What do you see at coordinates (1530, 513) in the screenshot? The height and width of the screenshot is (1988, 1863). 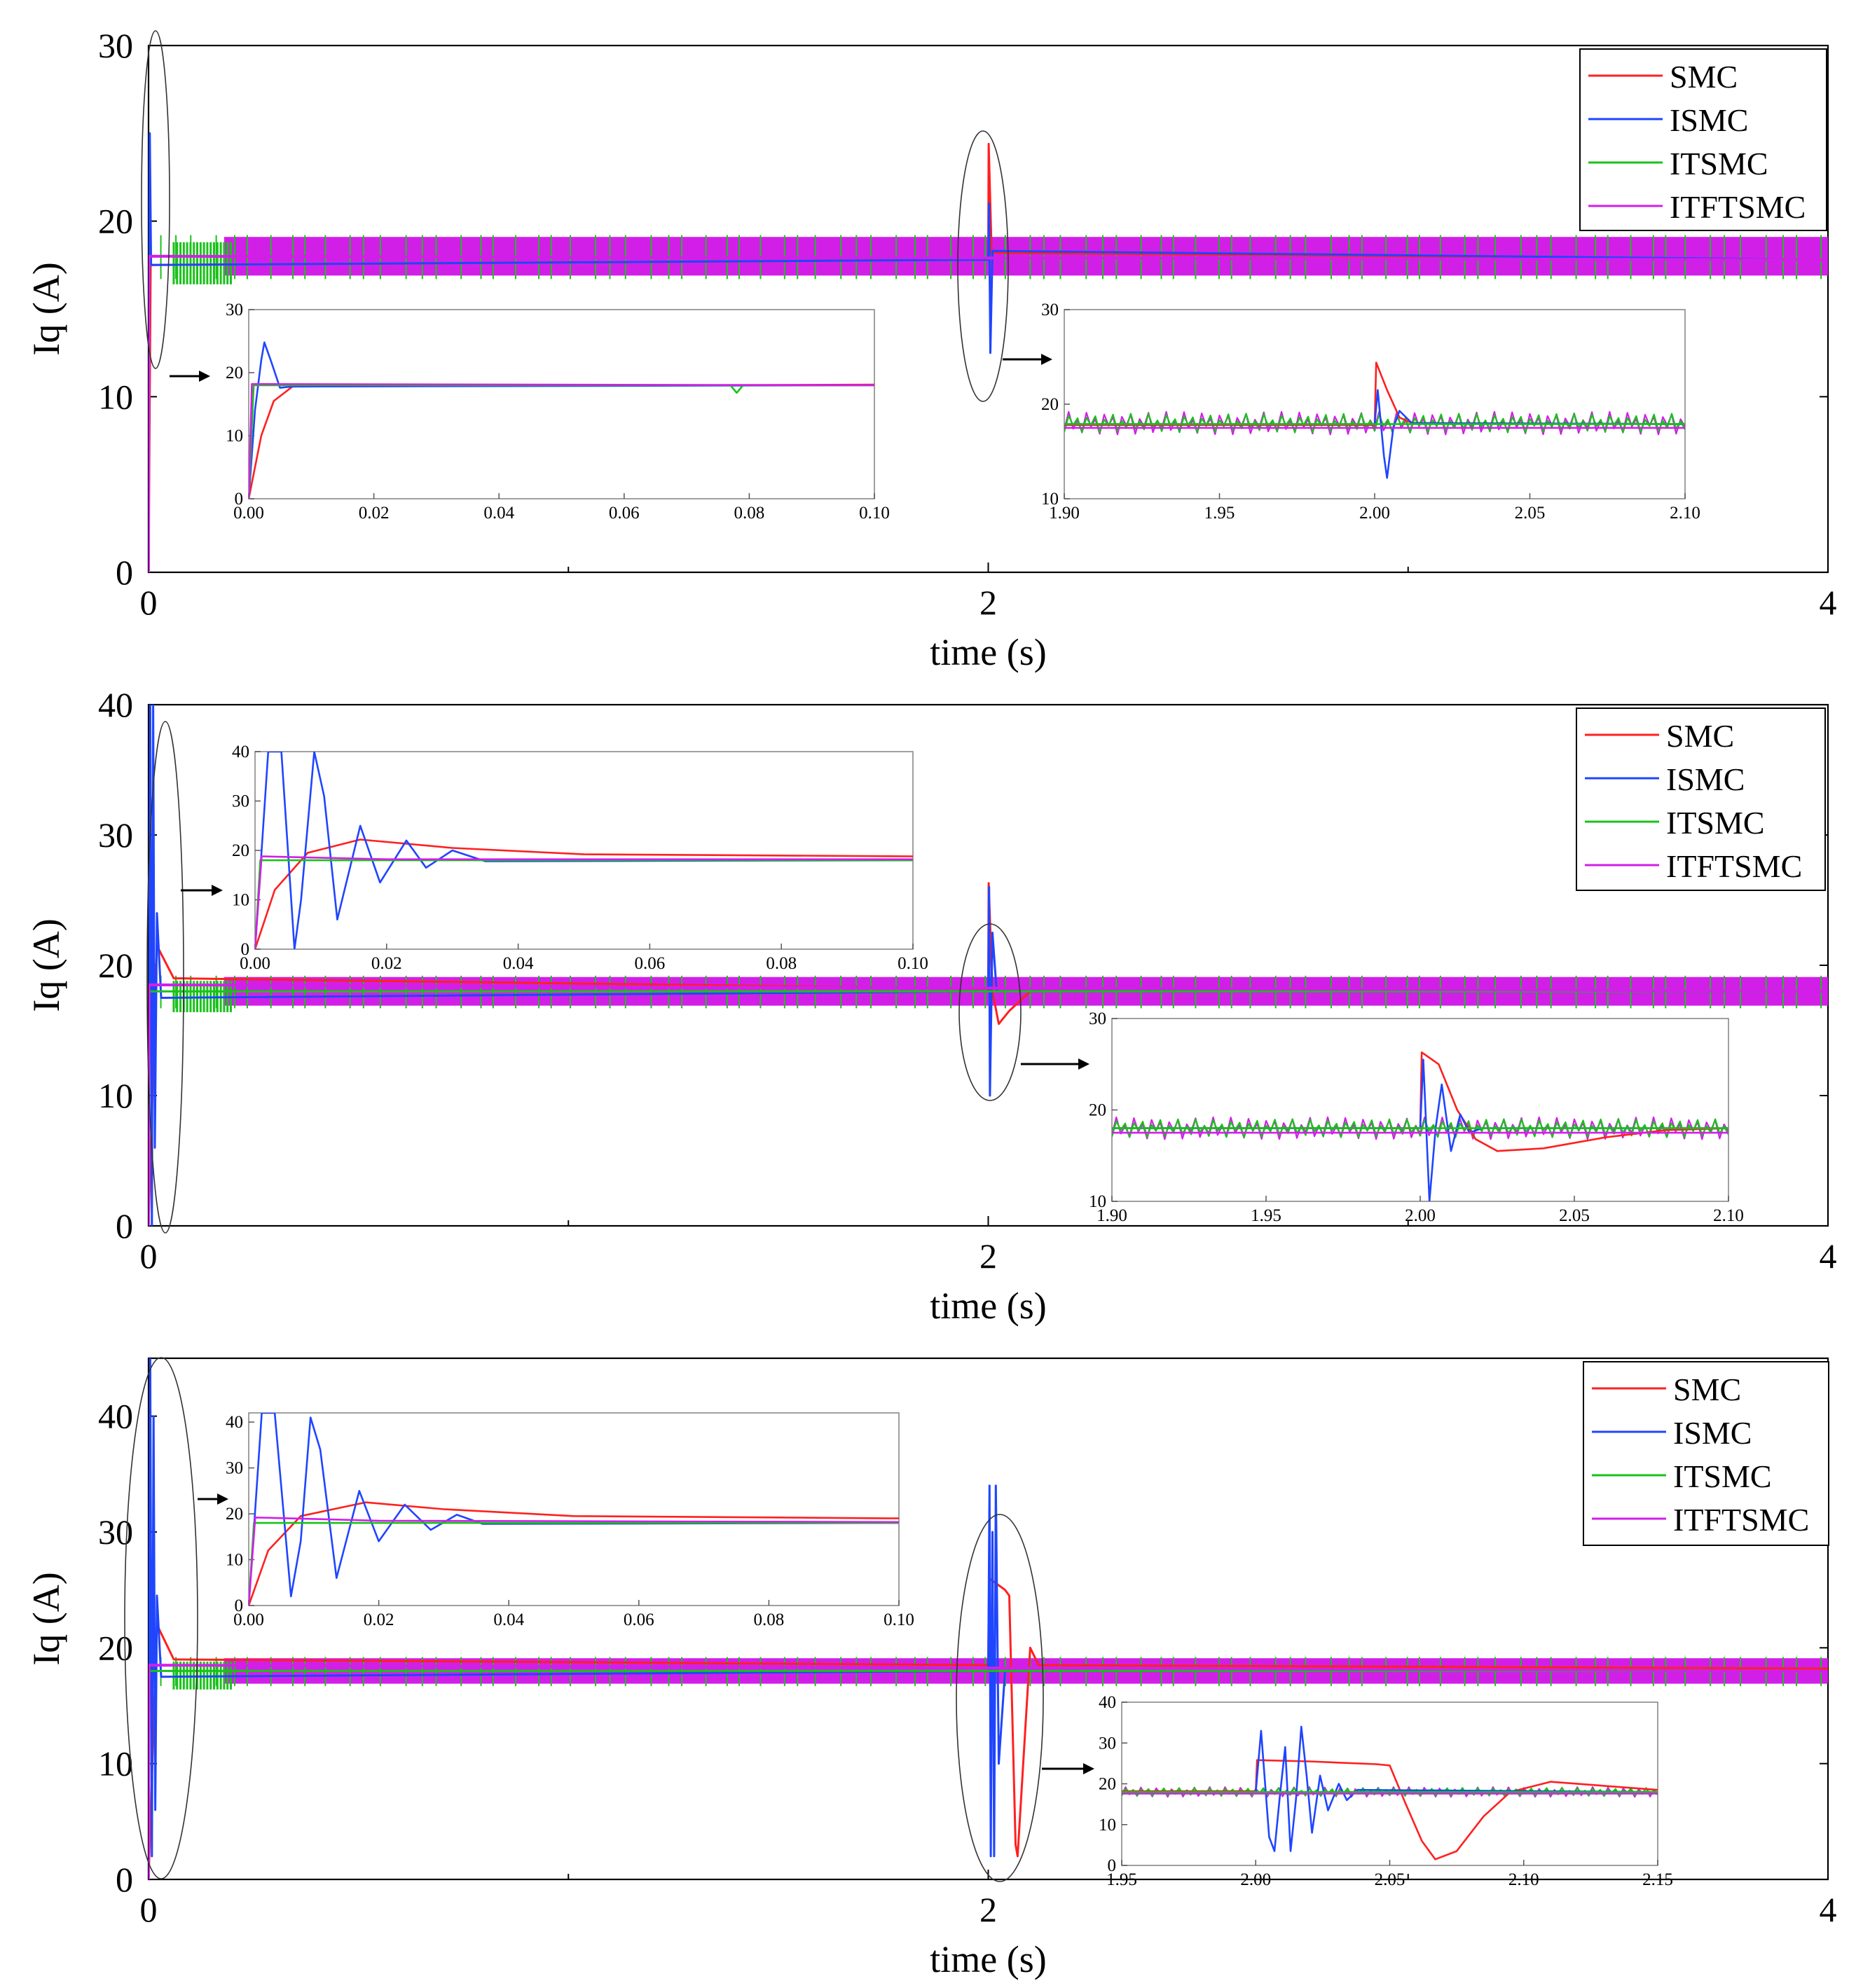 I see `inset-x-tick-label: 2.05` at bounding box center [1530, 513].